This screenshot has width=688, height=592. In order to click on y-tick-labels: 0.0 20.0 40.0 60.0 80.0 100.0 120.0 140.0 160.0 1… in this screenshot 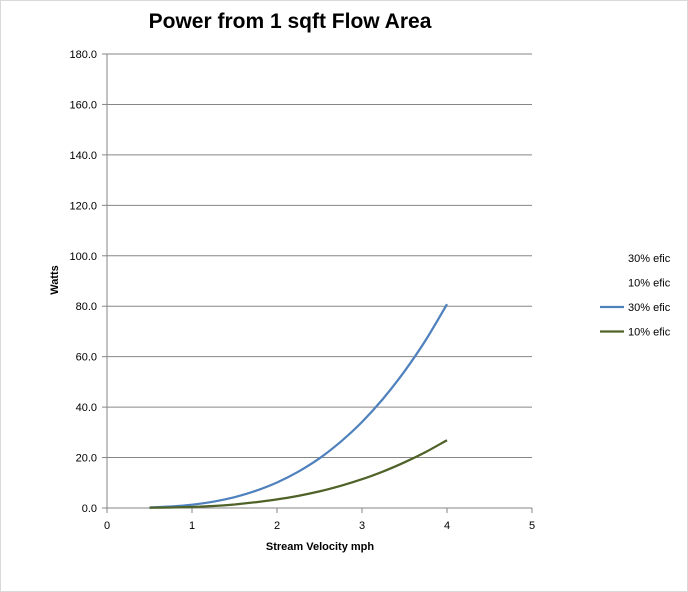, I will do `click(83, 282)`.